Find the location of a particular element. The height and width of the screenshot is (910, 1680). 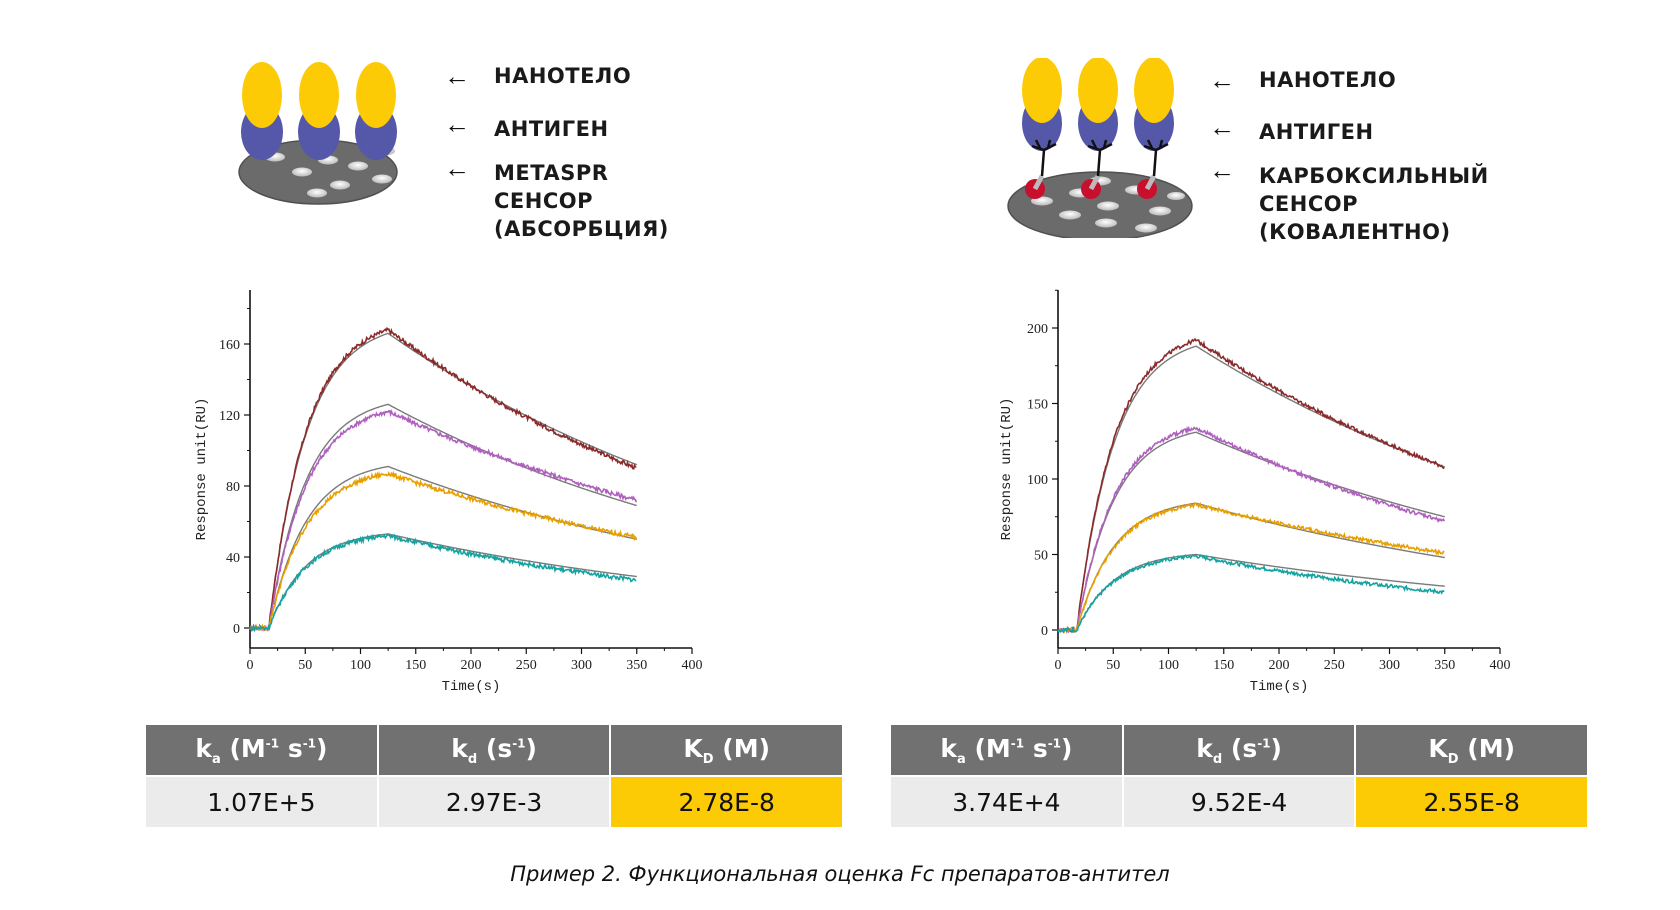

y-tick-label: 120 is located at coordinates (229, 416).